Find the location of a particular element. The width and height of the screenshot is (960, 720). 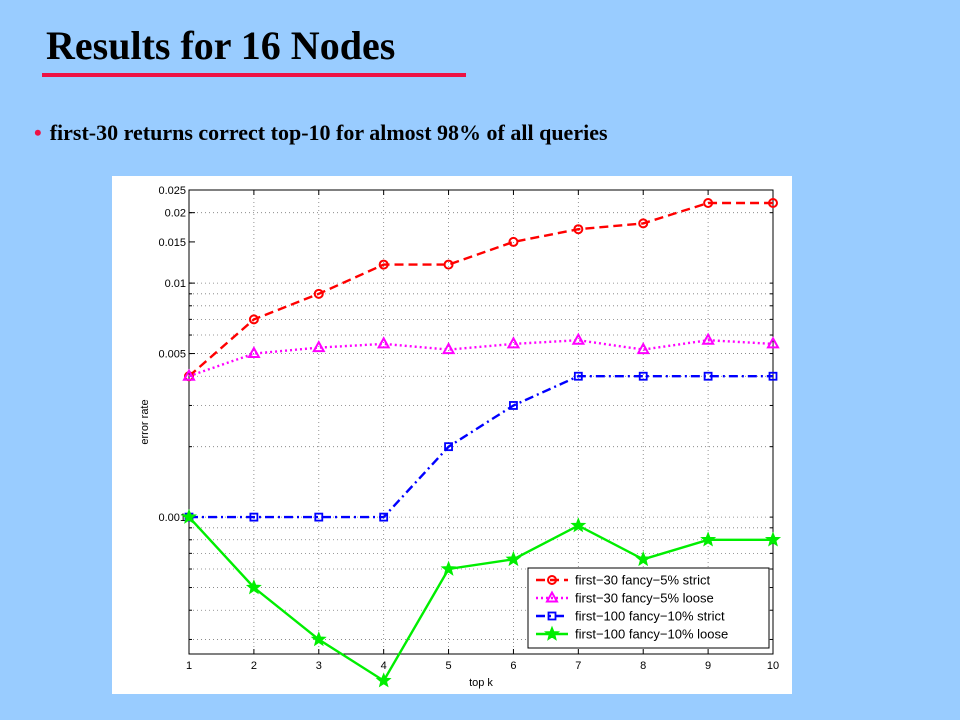

x-tick-label: 6 is located at coordinates (513, 666).